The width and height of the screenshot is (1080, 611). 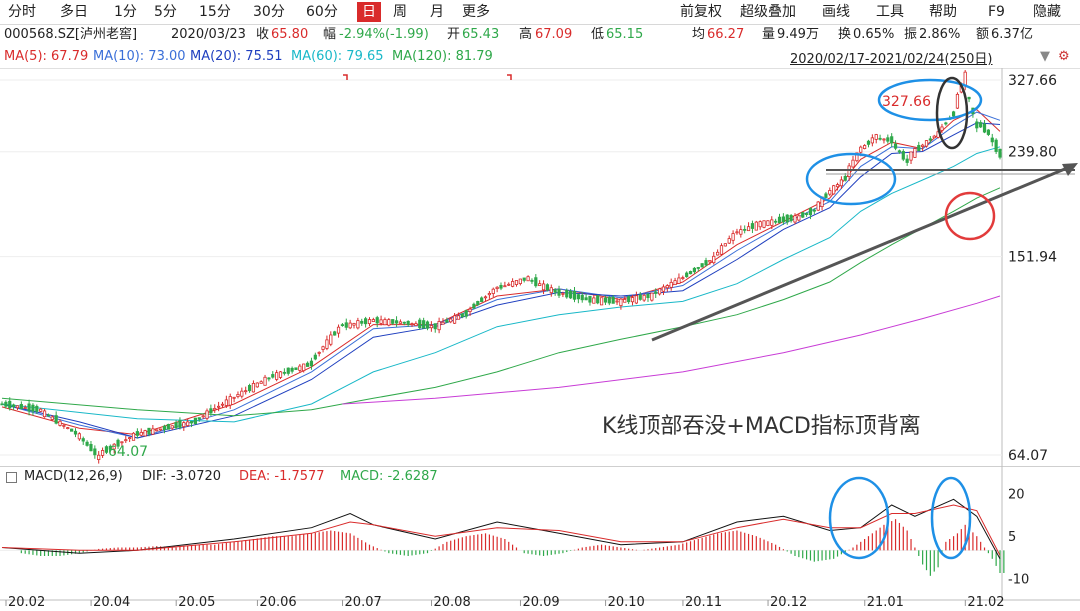 What do you see at coordinates (890, 12) in the screenshot?
I see `toolbar-right-3: 工具` at bounding box center [890, 12].